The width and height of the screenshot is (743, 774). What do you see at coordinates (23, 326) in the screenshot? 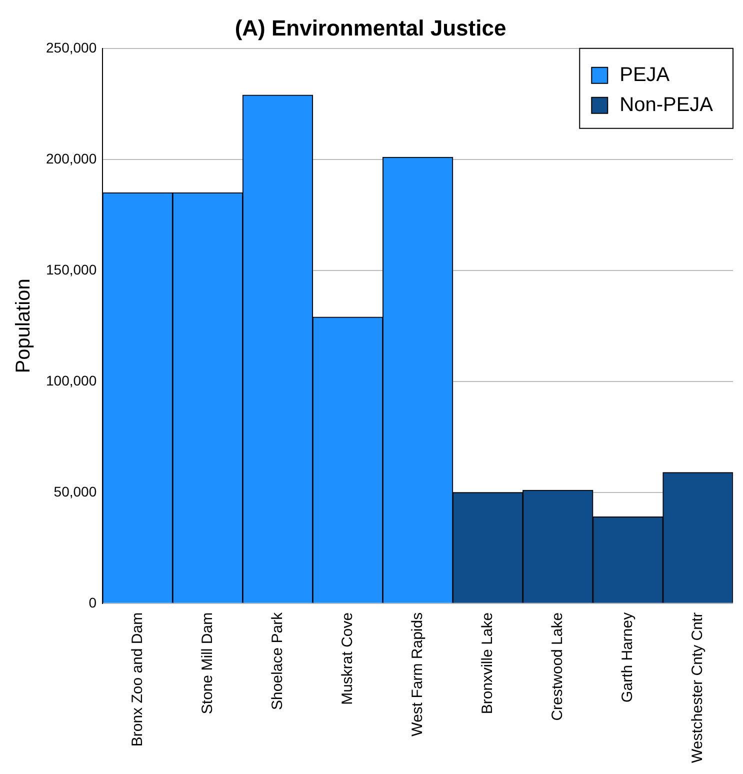
I see `y-axis-title: Population` at bounding box center [23, 326].